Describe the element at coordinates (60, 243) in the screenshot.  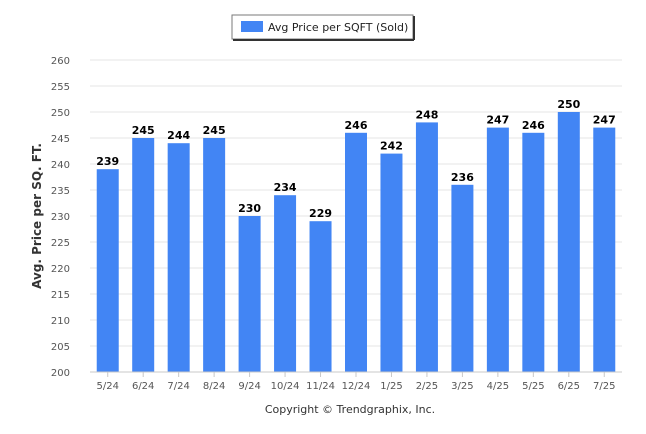
I see `y-tick-label: 225` at that location.